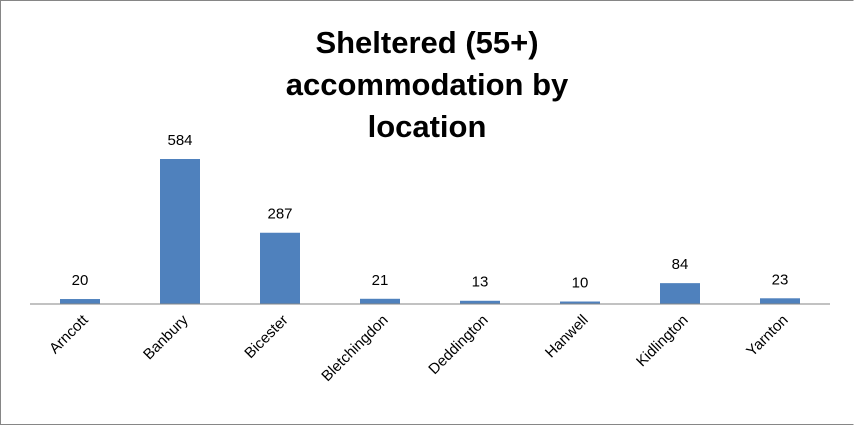 This screenshot has width=854, height=425. I want to click on x-tick-label: Deddington, so click(458, 345).